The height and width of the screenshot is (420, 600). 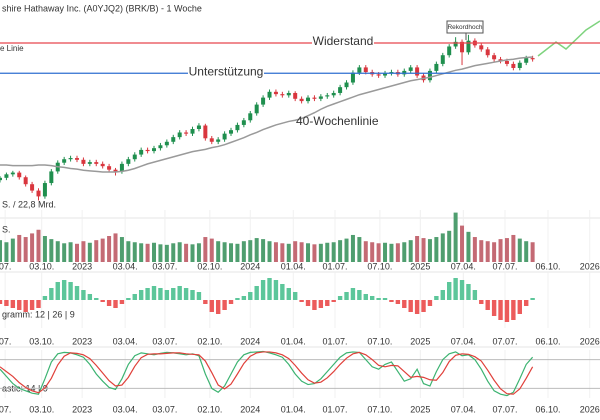 What do you see at coordinates (125, 341) in the screenshot?
I see `x-tick-label: 03.04.` at bounding box center [125, 341].